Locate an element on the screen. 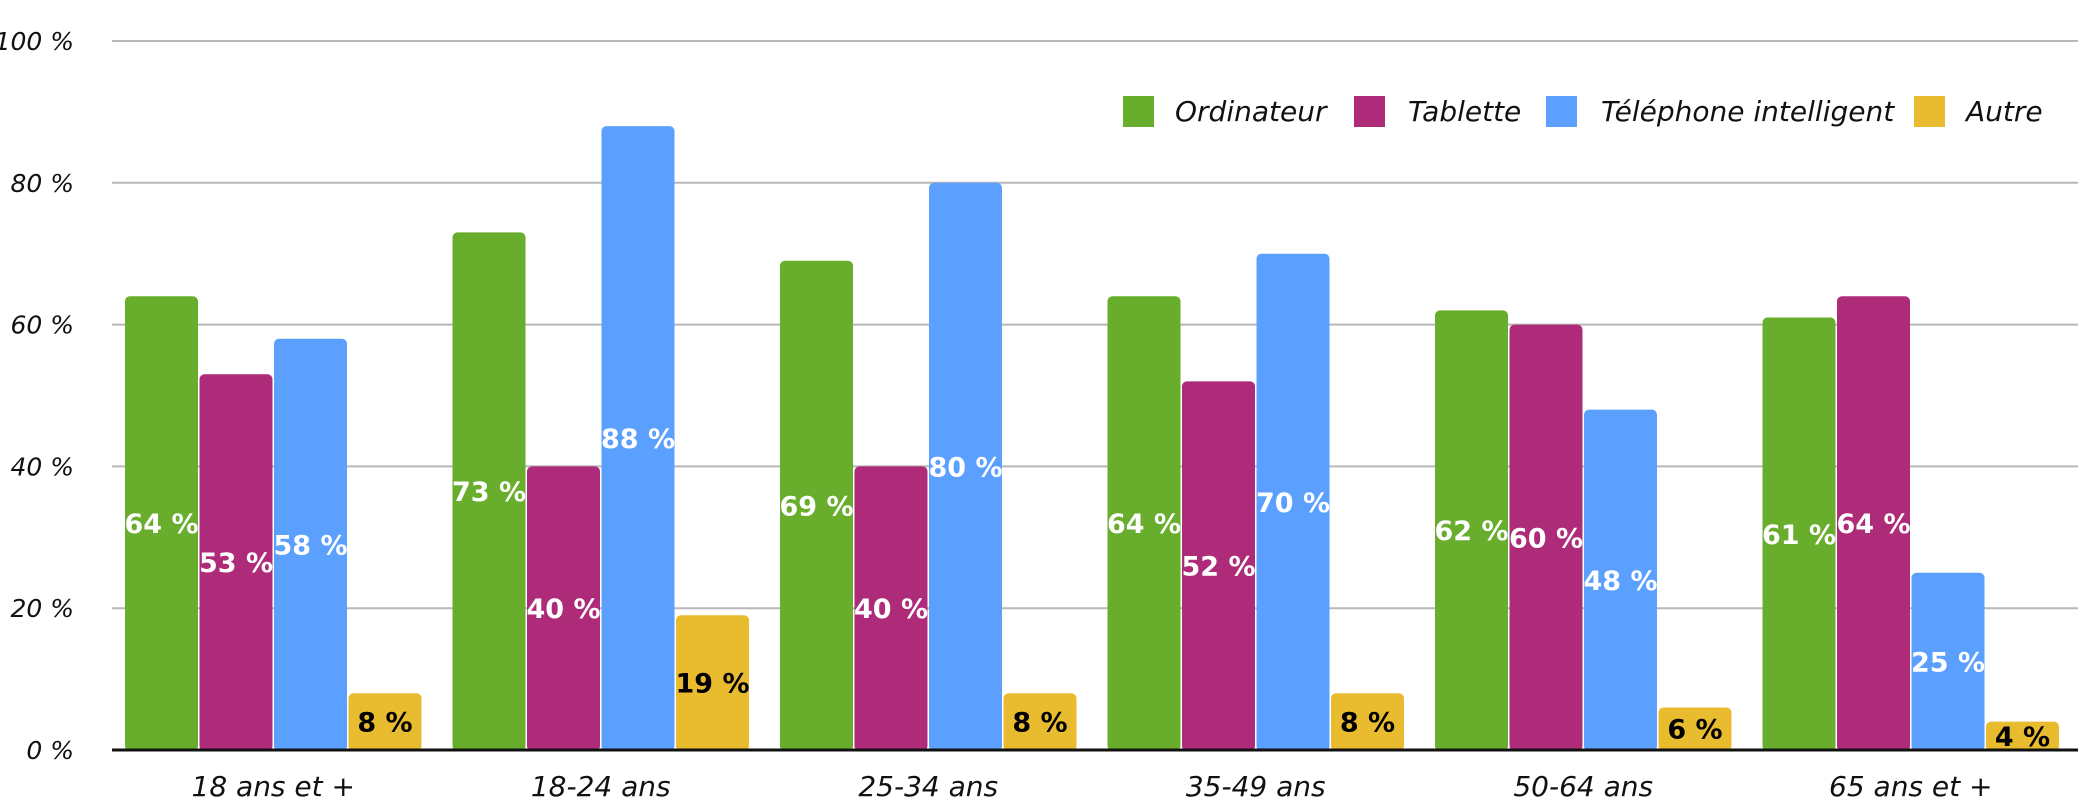 Image resolution: width=2078 pixels, height=805 pixels. data-label: 60 % is located at coordinates (1546, 538).